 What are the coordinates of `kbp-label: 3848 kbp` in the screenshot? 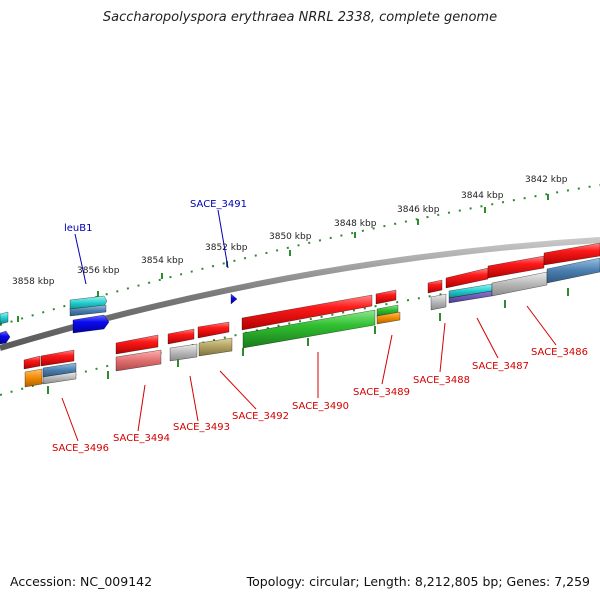 It's located at (355, 224).